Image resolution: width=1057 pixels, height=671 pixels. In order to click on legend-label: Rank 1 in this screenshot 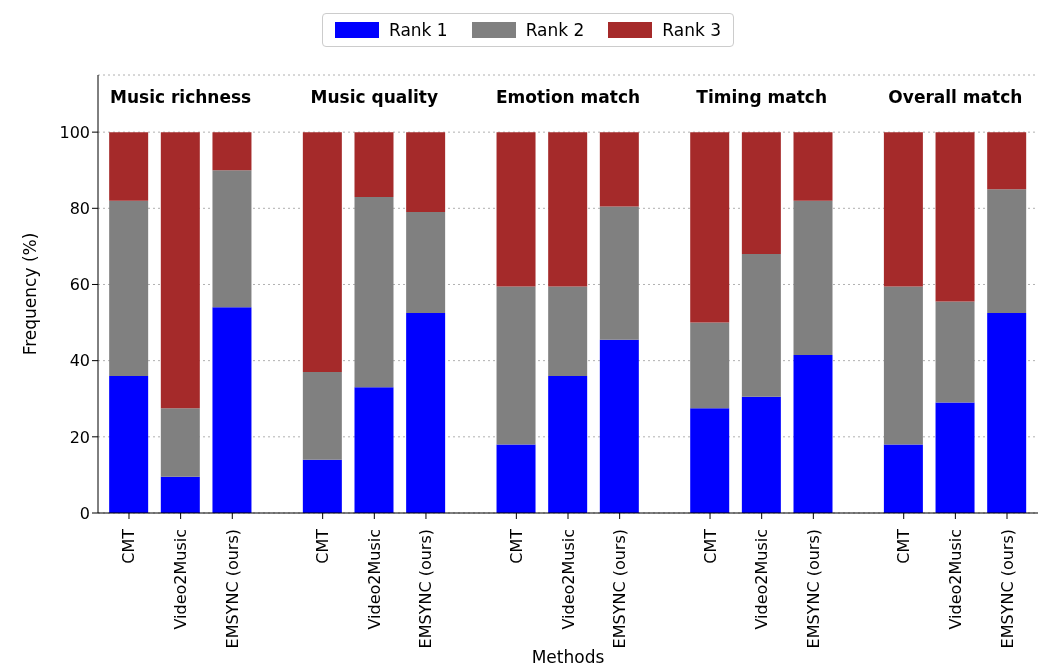, I will do `click(417, 30)`.